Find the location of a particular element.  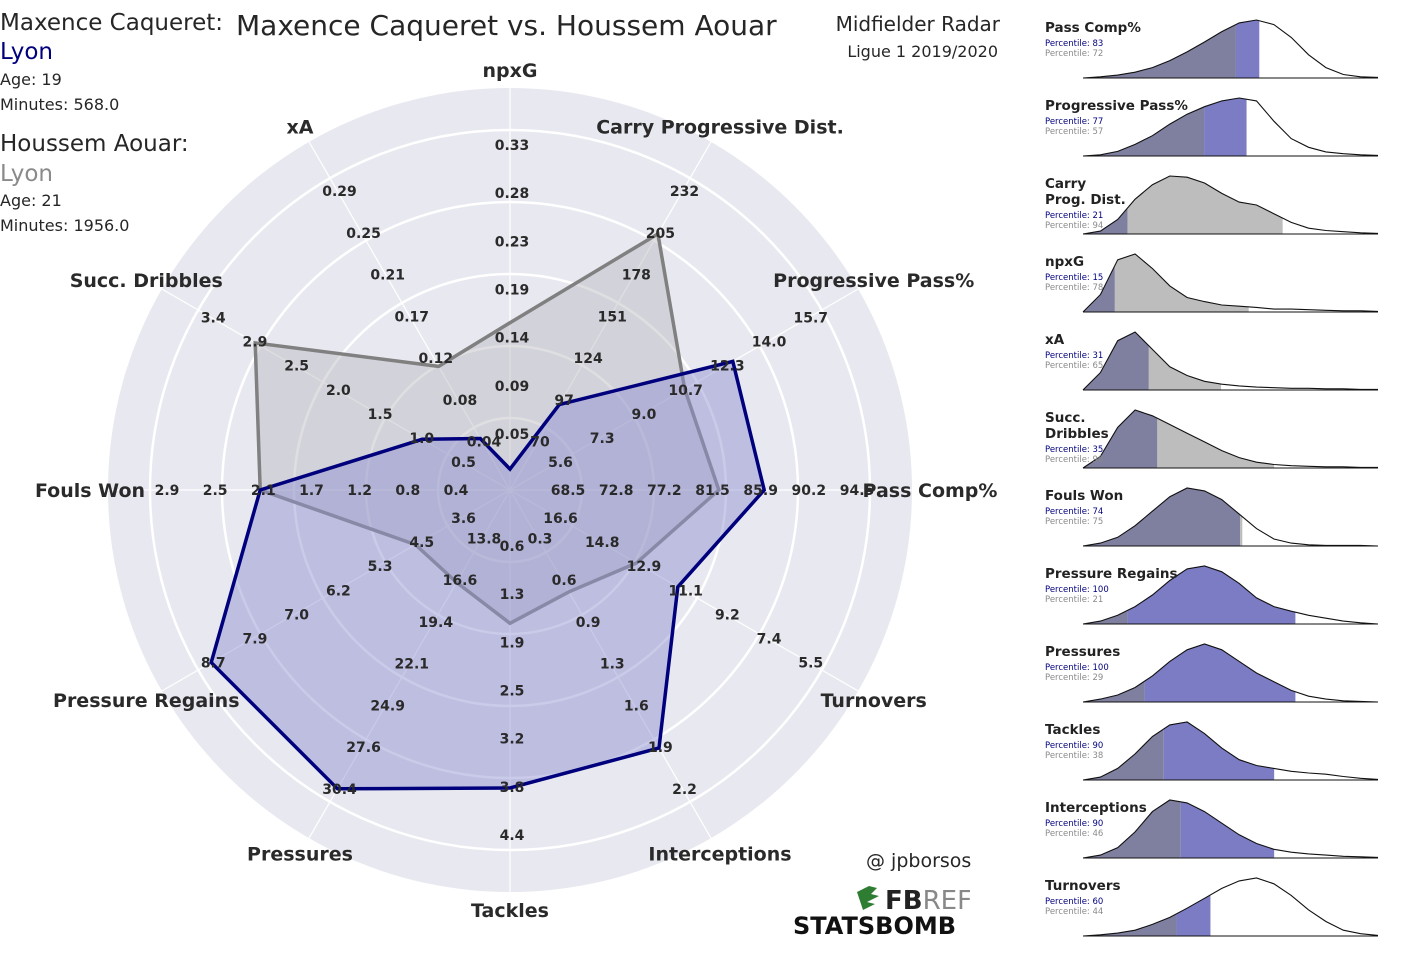

tick-label: 1.6 is located at coordinates (636, 706).